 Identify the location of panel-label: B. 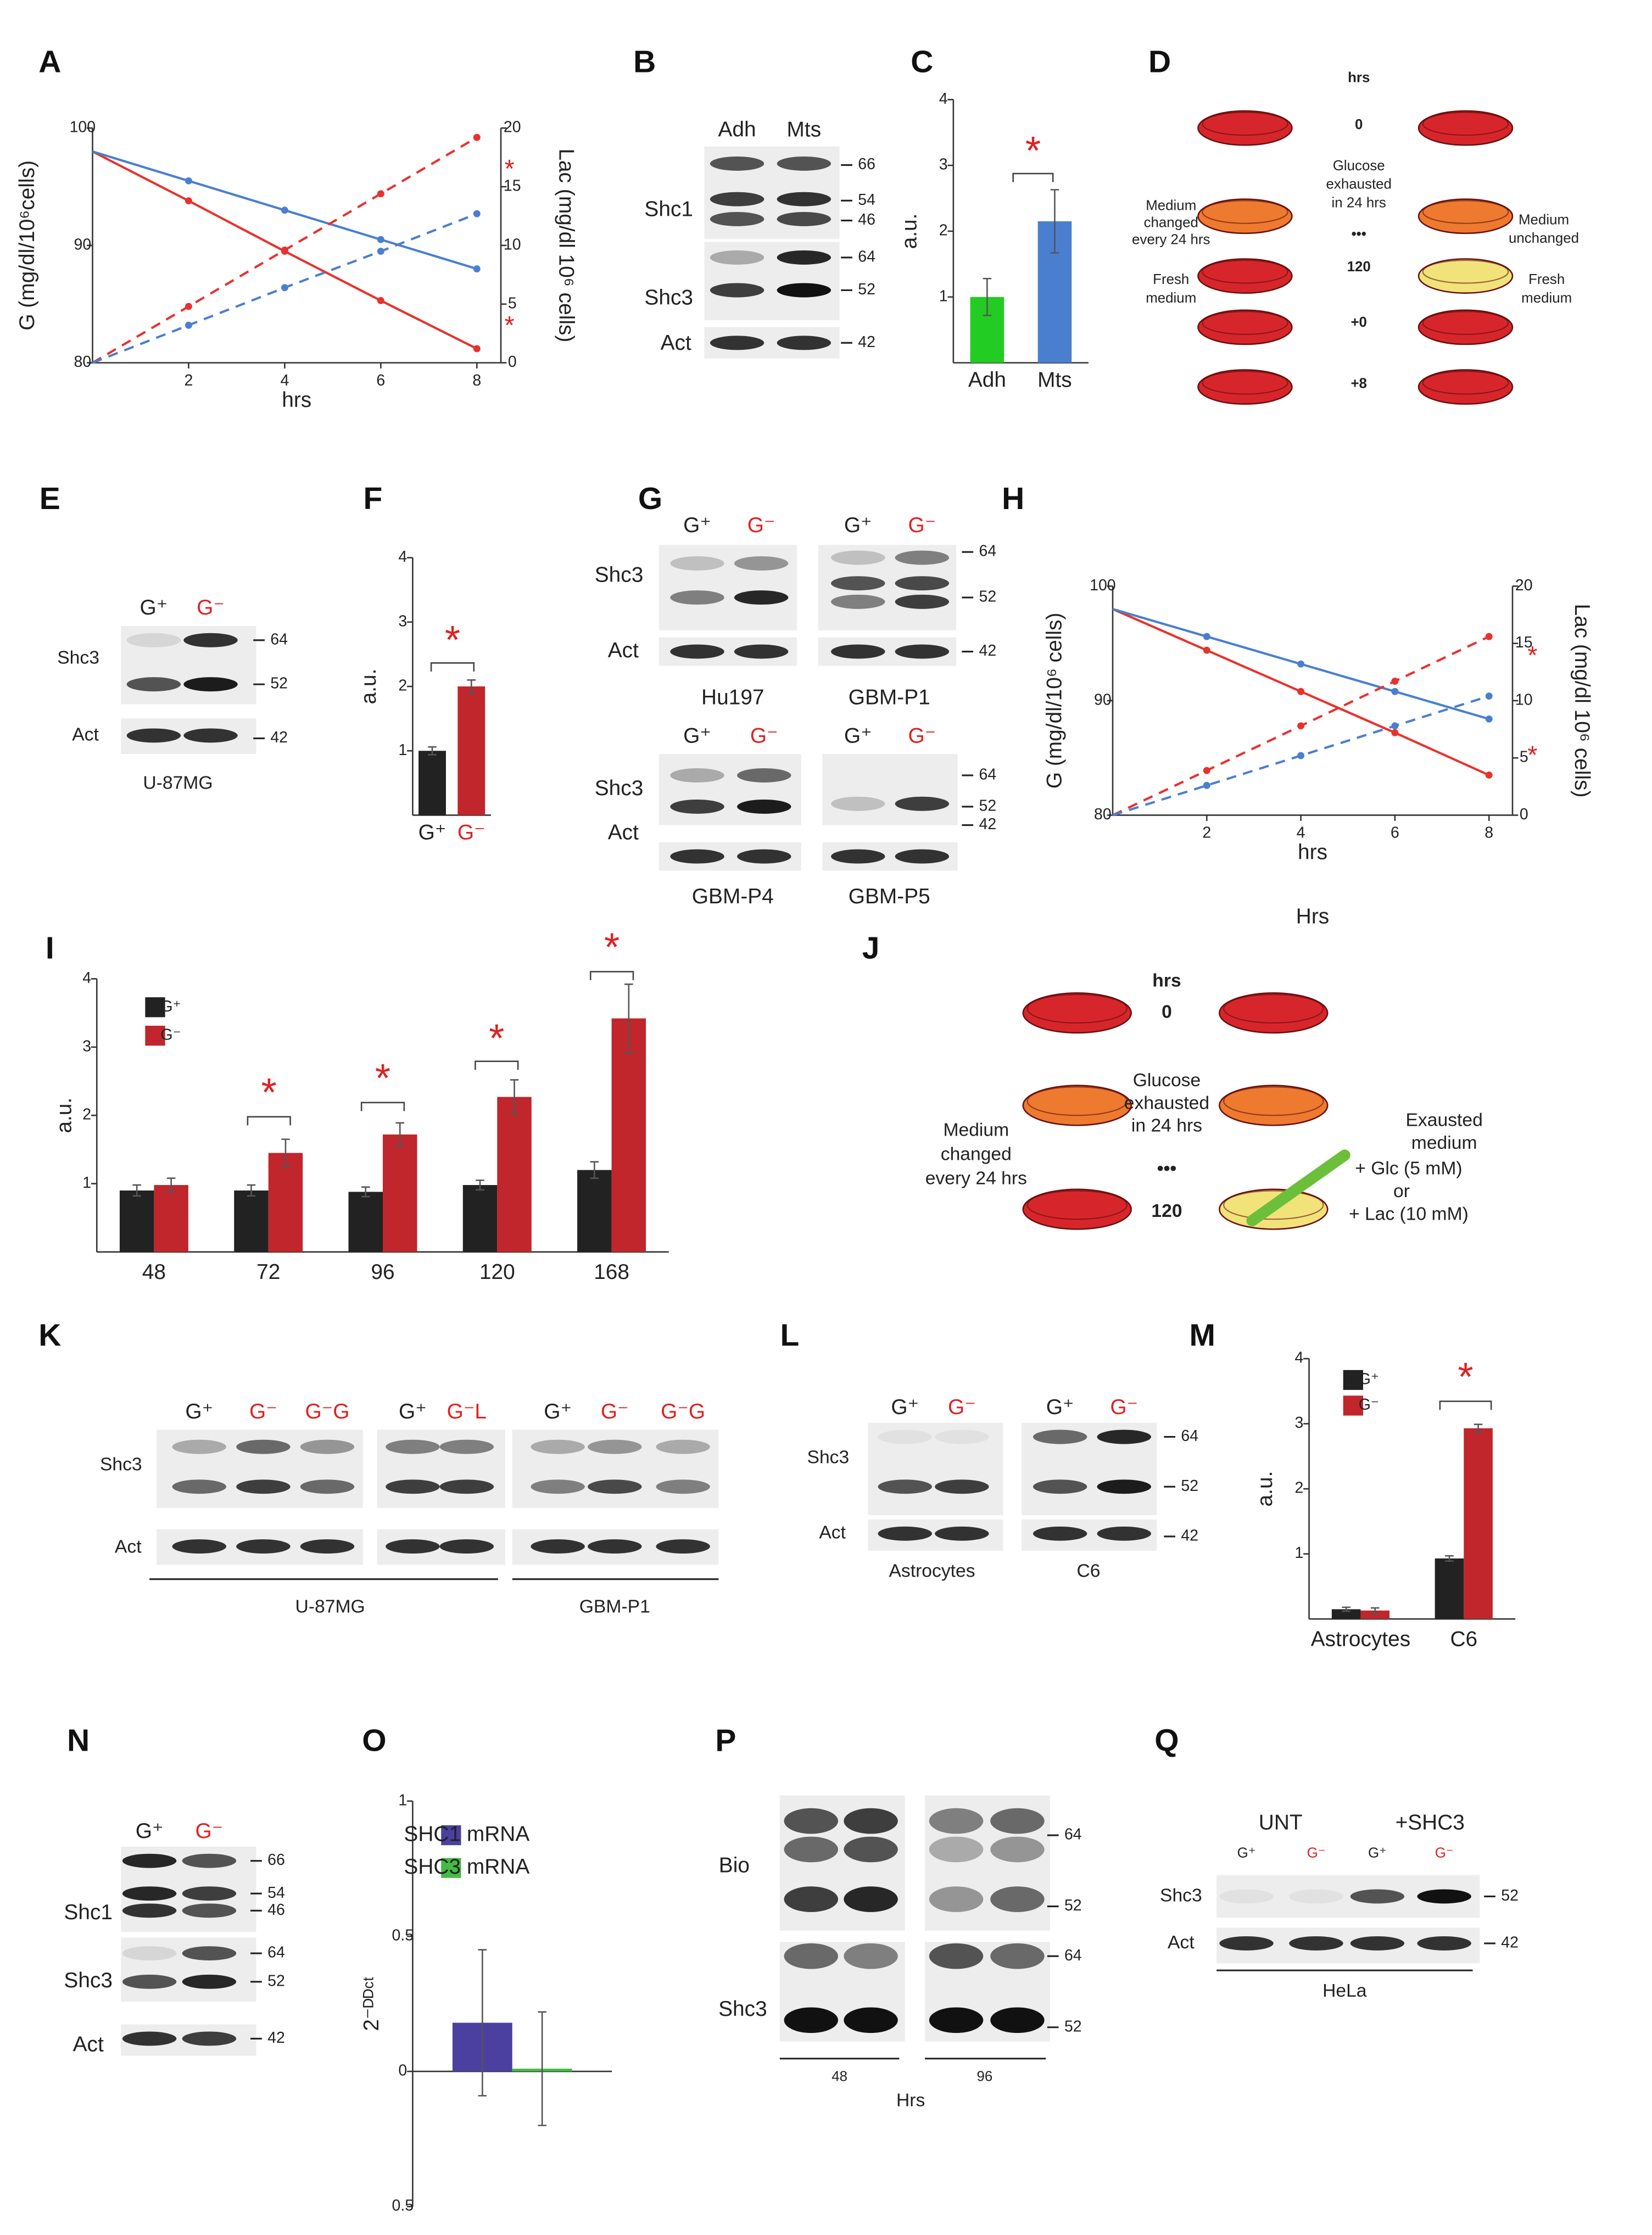
(644, 62).